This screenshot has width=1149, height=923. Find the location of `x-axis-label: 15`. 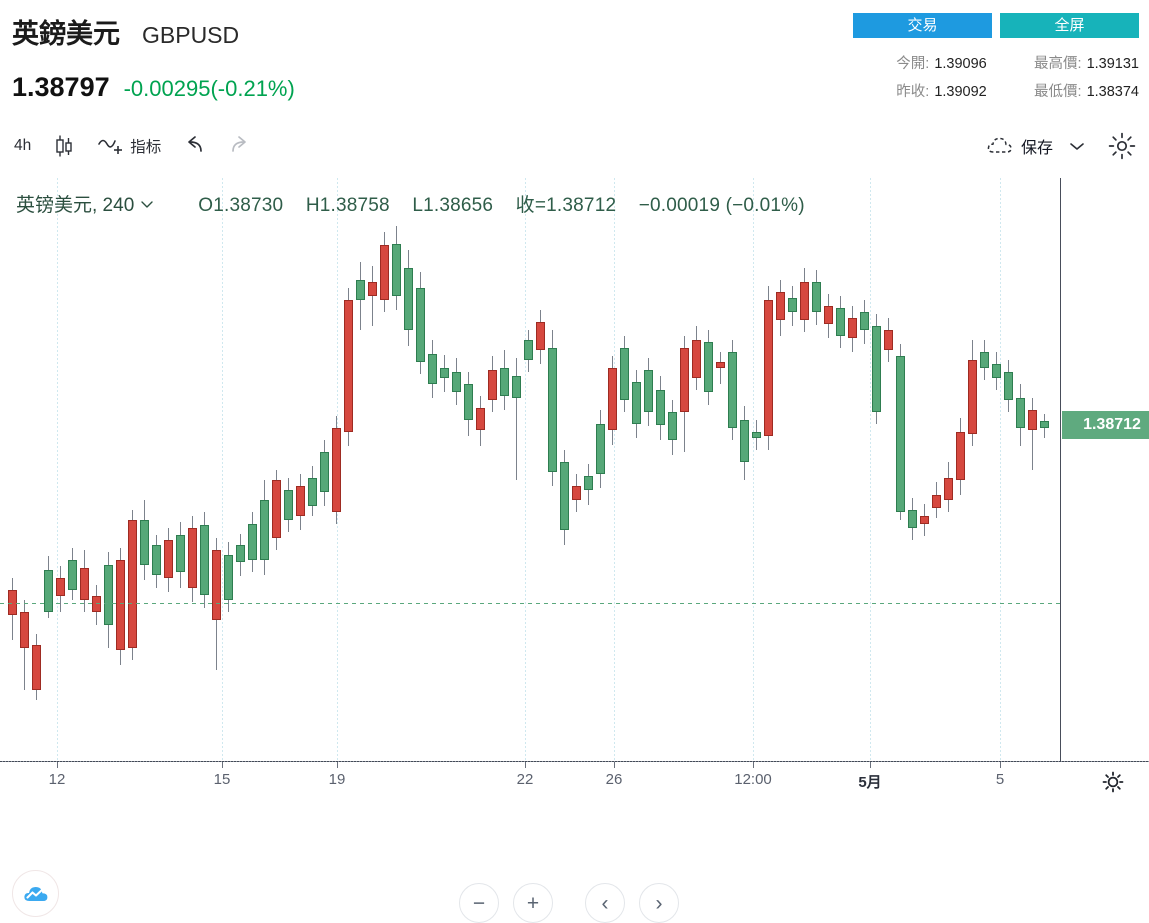

x-axis-label: 15 is located at coordinates (222, 779).